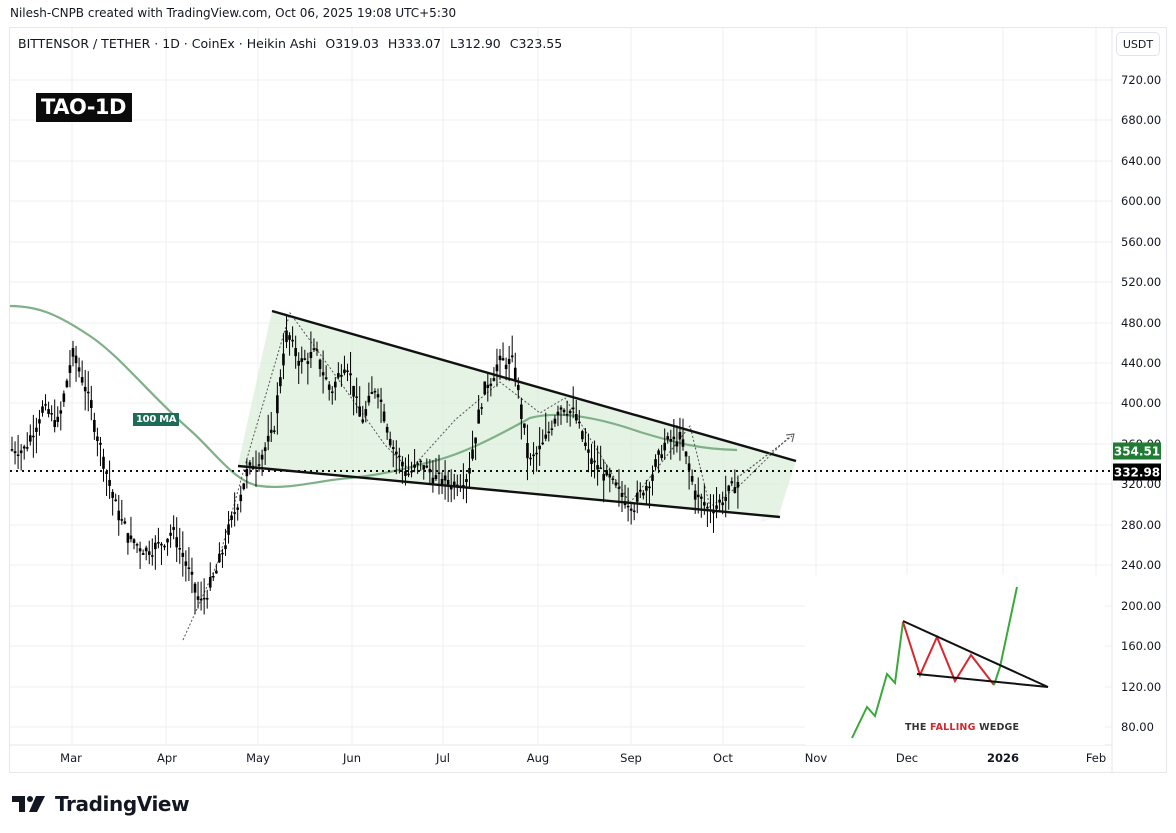 The width and height of the screenshot is (1176, 833). I want to click on price-tick: 80.00, so click(1137, 727).